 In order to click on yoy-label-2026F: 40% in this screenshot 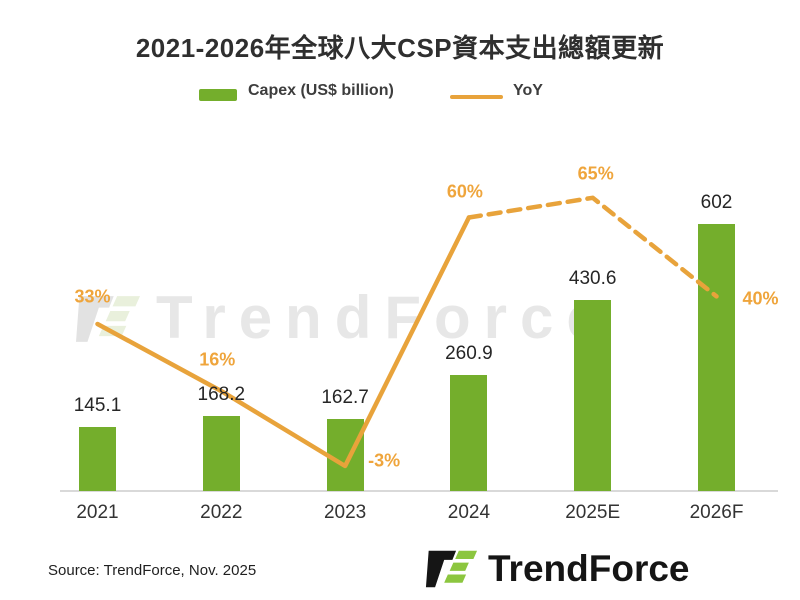, I will do `click(760, 298)`.